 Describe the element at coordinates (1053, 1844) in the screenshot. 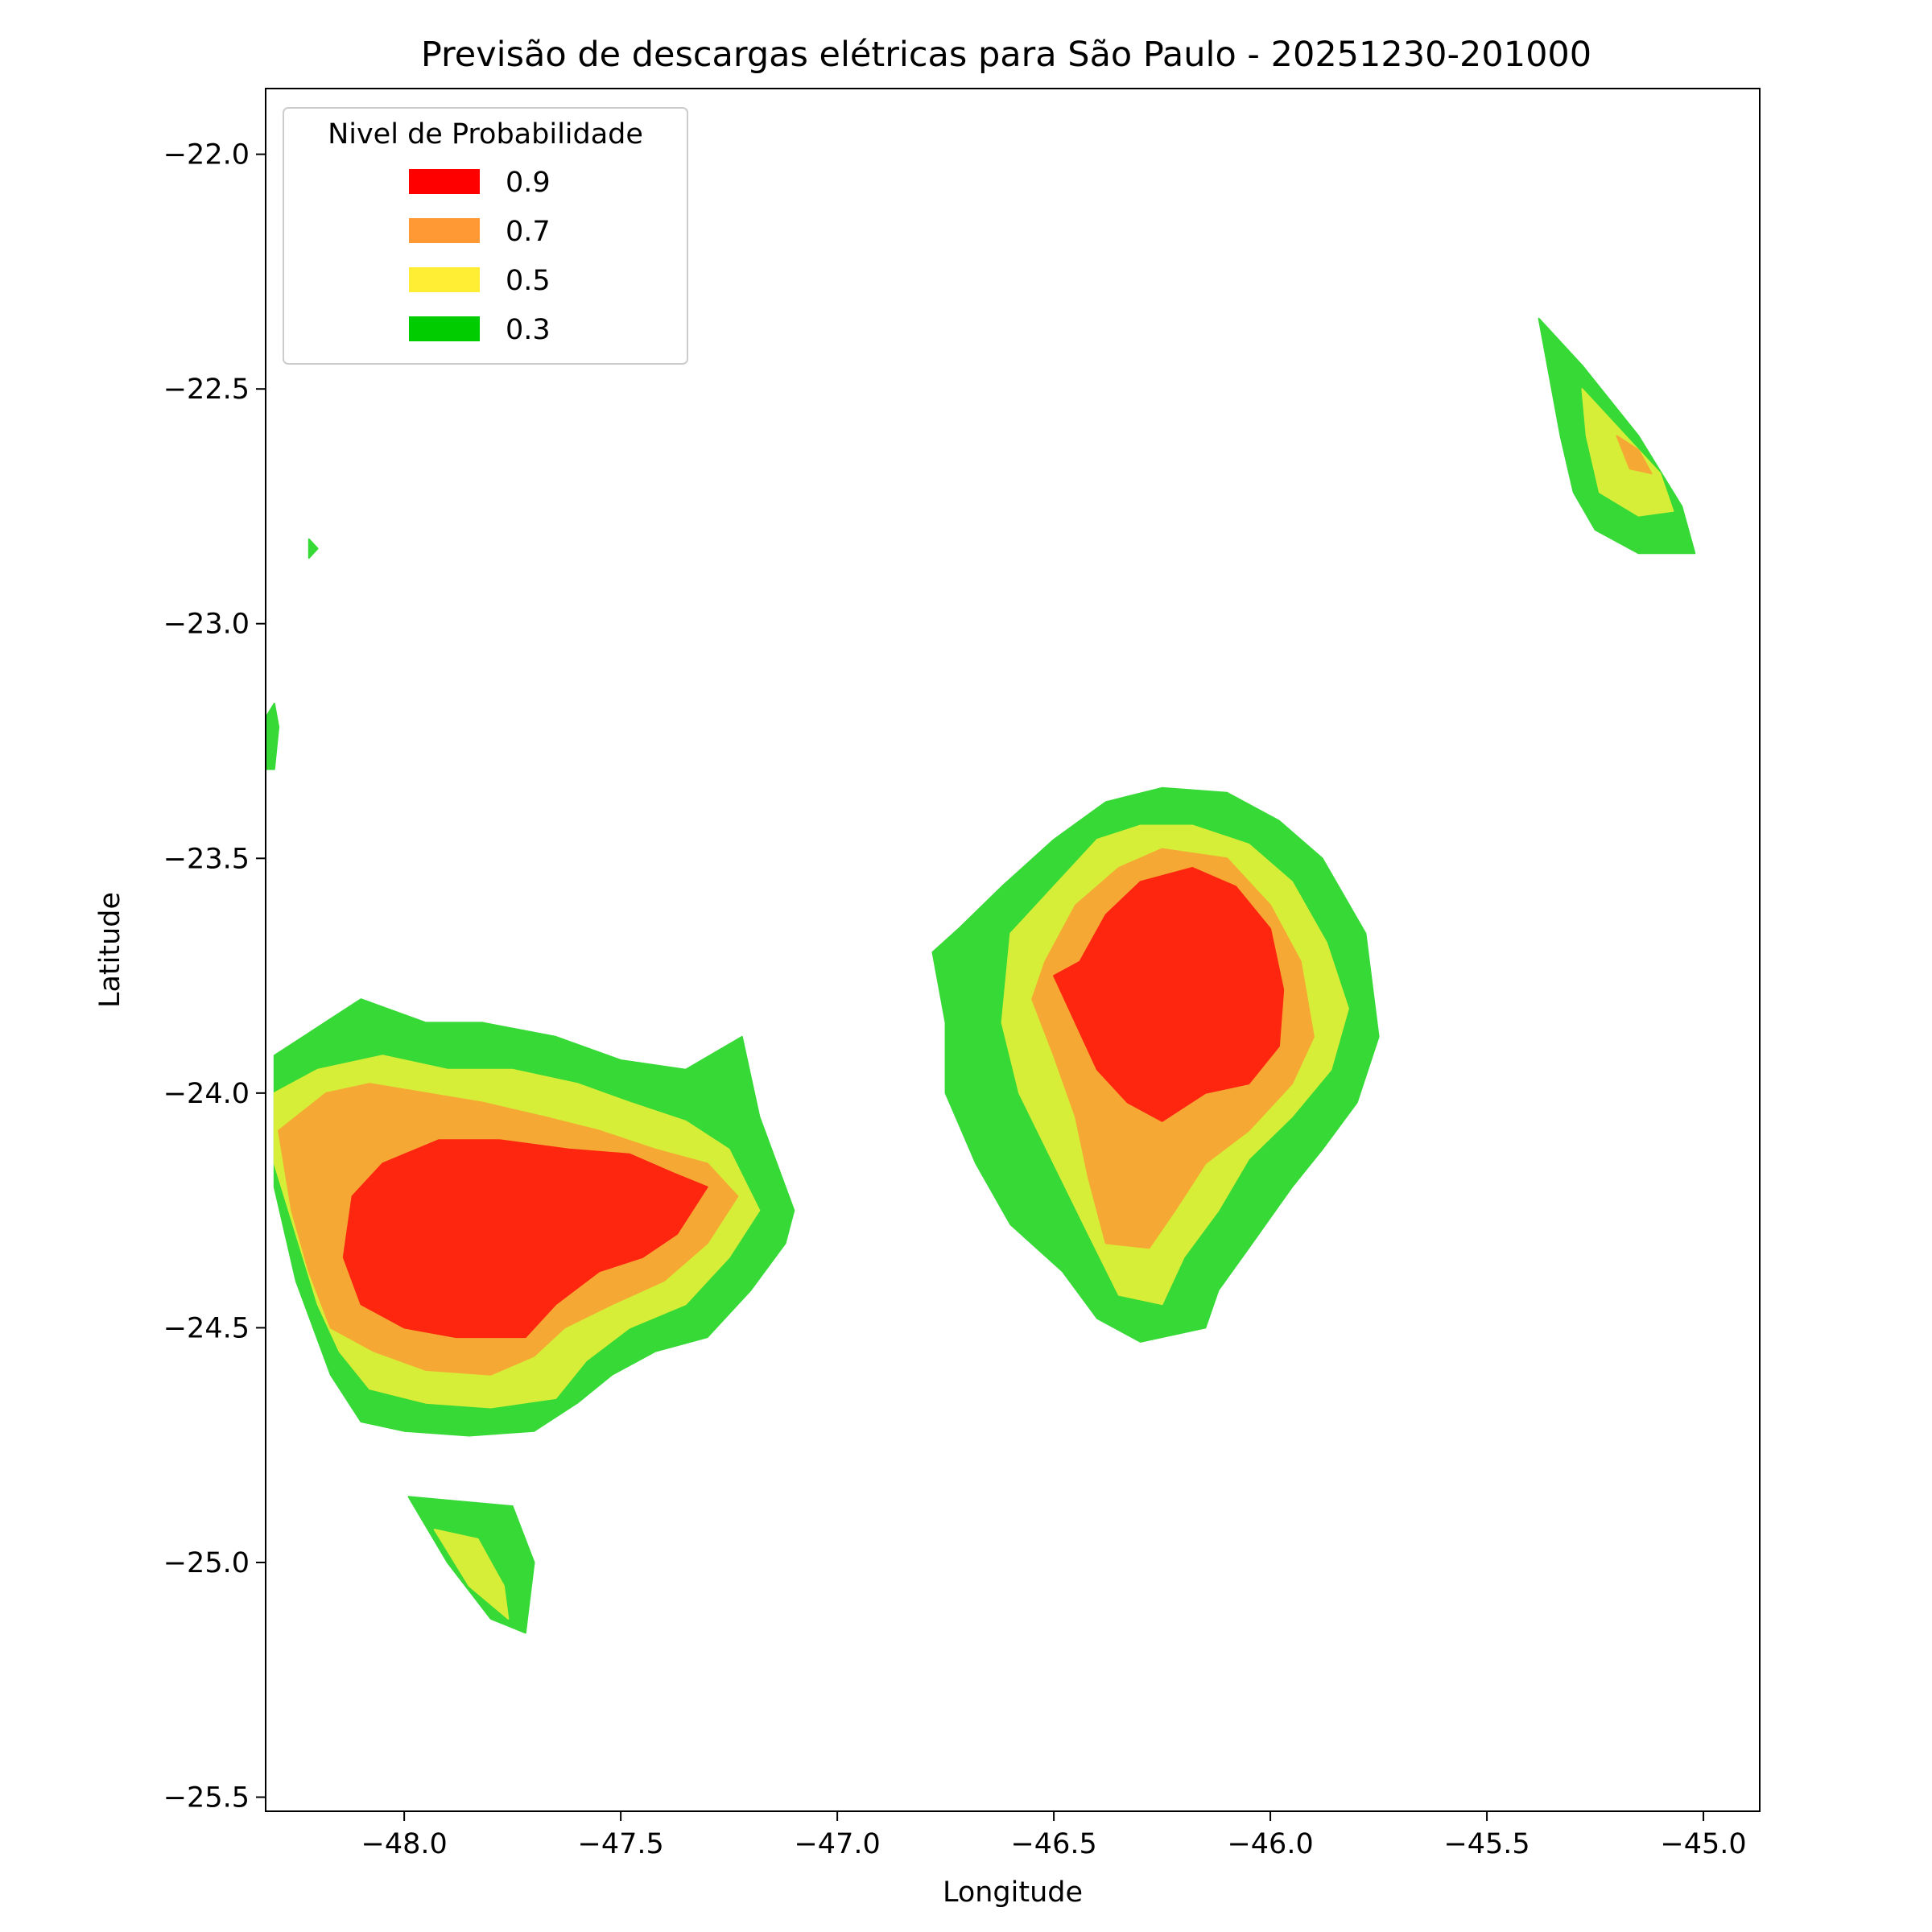

I see `x-tick-label: −46.5` at that location.